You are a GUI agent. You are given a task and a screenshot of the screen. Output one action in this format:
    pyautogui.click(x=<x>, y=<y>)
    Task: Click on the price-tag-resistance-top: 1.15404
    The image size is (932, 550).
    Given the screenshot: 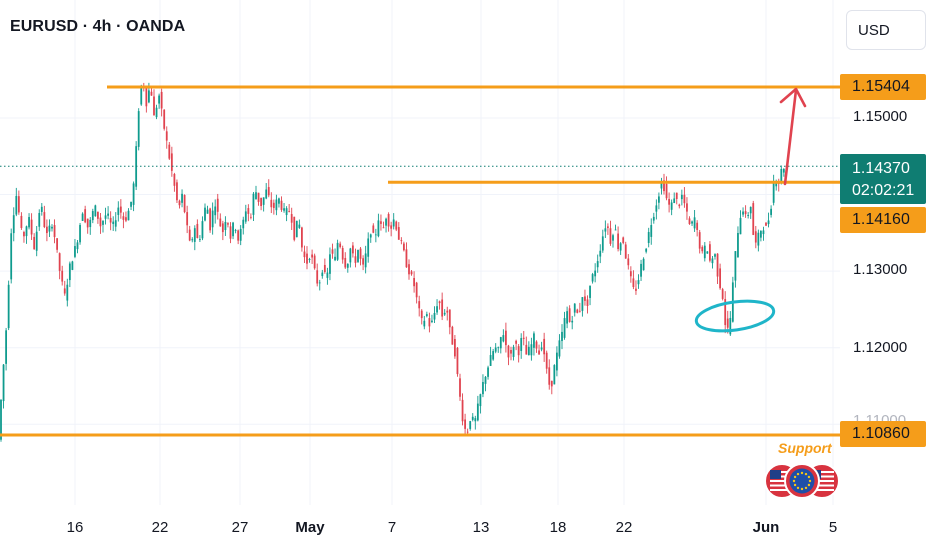 What is the action you would take?
    pyautogui.click(x=883, y=87)
    